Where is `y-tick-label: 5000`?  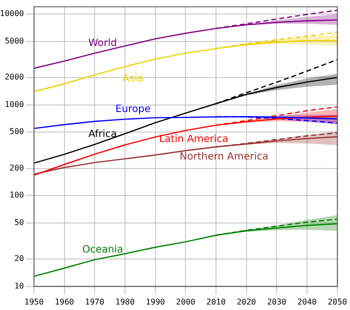
y-tick-label: 5000 is located at coordinates (14, 41).